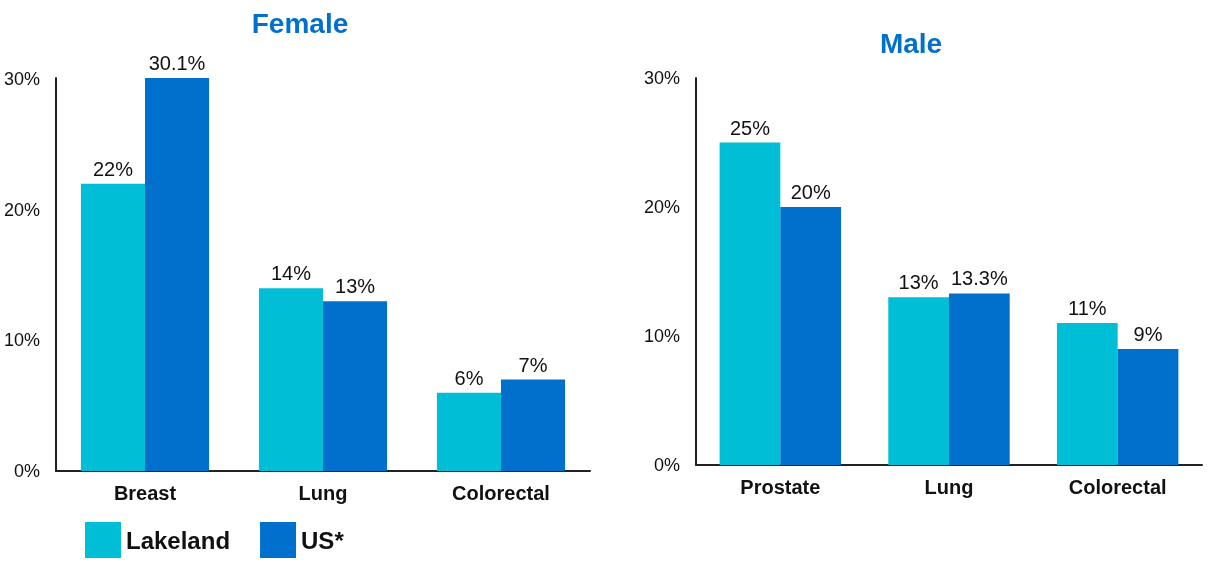 The height and width of the screenshot is (563, 1212). What do you see at coordinates (113, 168) in the screenshot?
I see `data-label: 22%` at bounding box center [113, 168].